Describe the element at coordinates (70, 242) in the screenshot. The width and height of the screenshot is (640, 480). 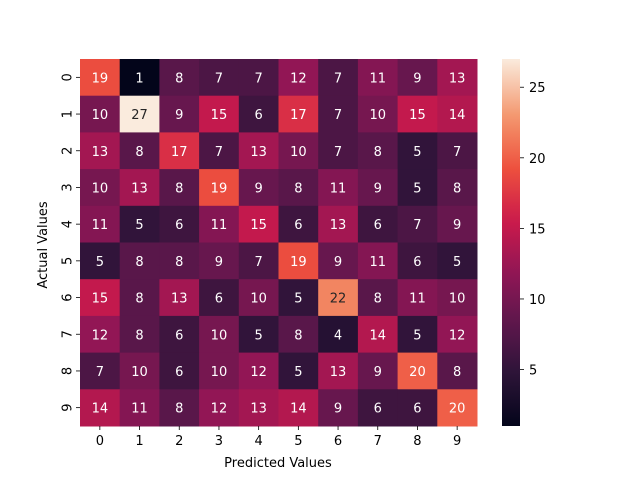
I see `y-axis-ticks: 0 1 2 3 4 5 6 7 8 9` at that location.